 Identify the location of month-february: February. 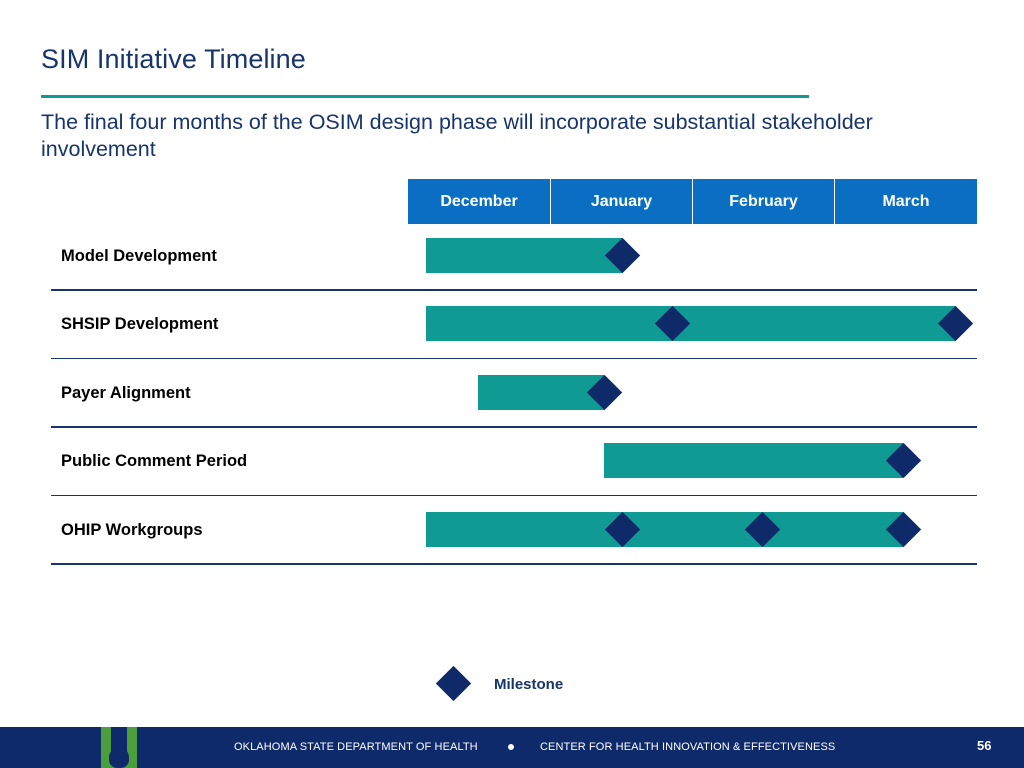
(763, 201).